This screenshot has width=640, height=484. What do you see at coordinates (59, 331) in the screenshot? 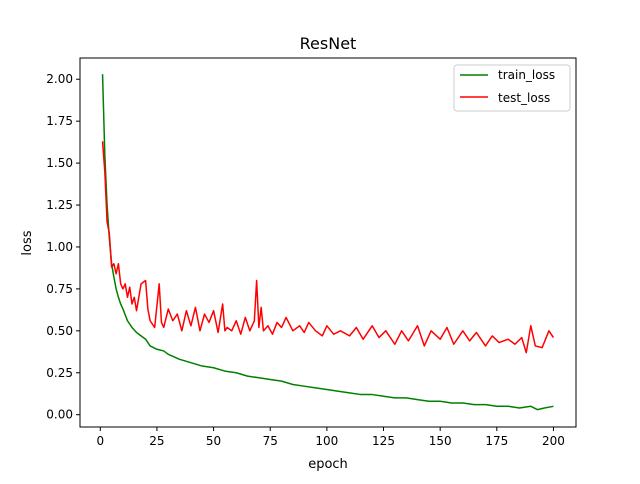
I see `y-tick-label: 0.50` at bounding box center [59, 331].